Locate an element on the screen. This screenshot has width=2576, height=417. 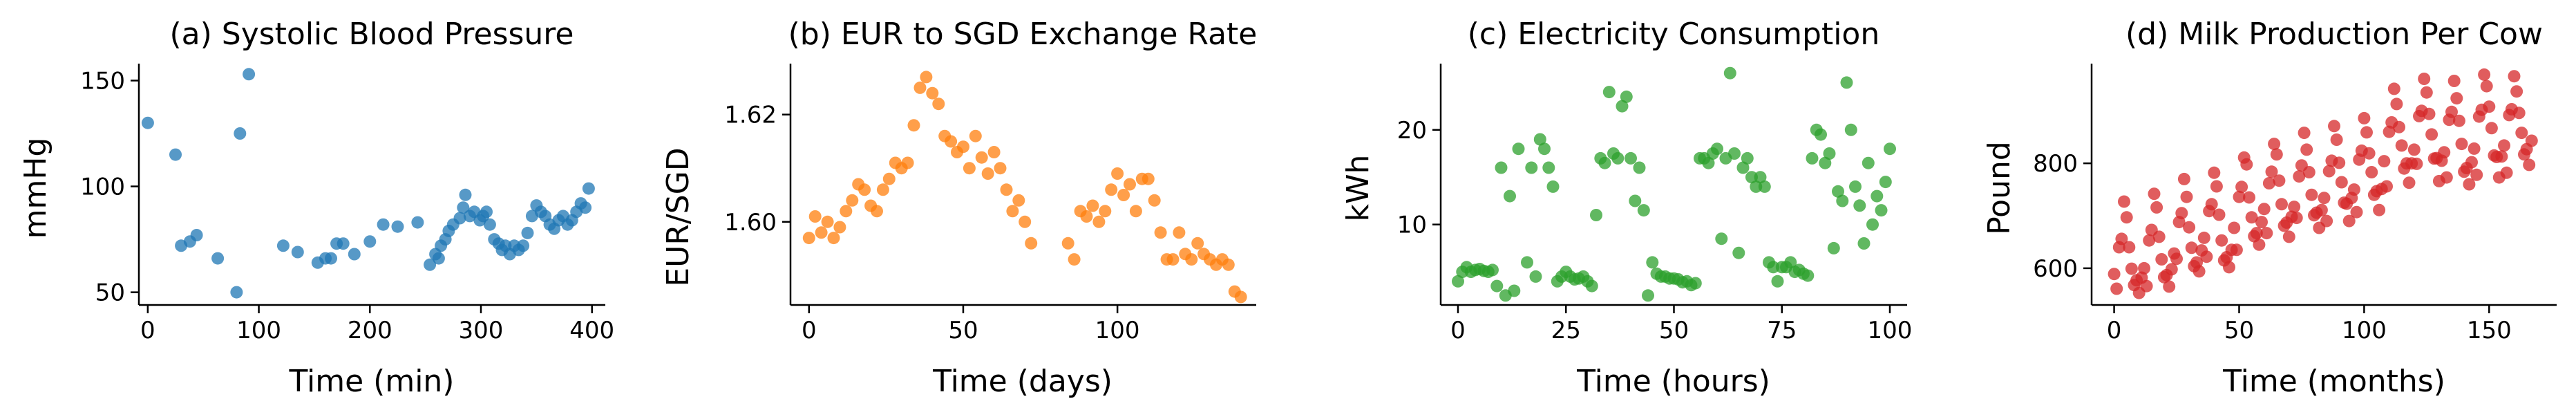
x-tick-label: 150 is located at coordinates (2489, 330).